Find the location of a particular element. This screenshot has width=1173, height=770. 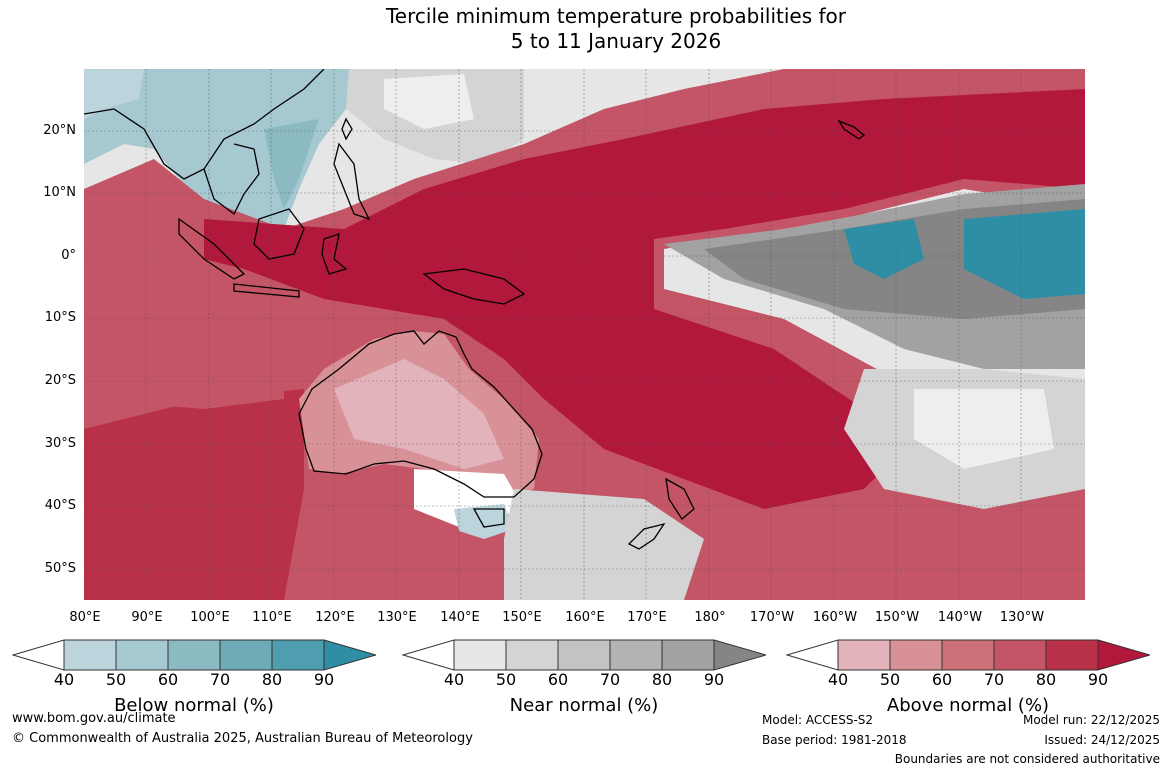

australia-coastline is located at coordinates (420, 414).